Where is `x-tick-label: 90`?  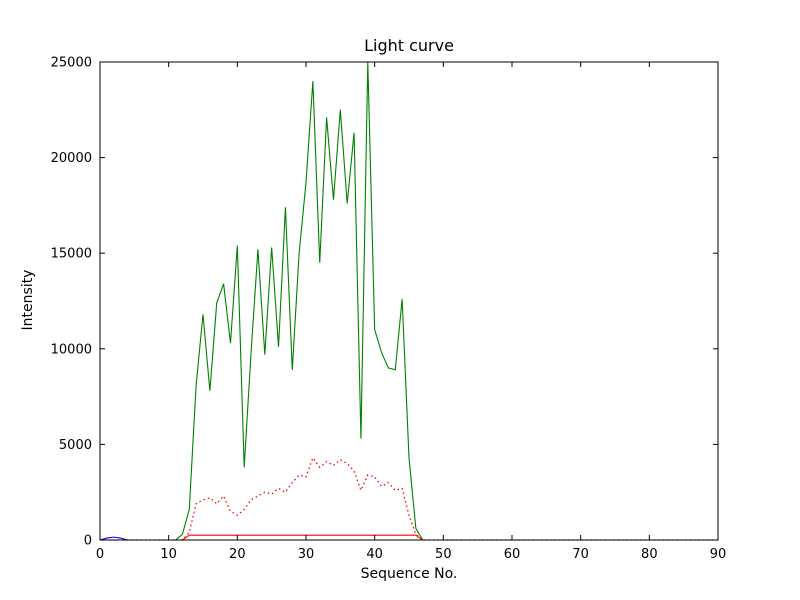 x-tick-label: 90 is located at coordinates (718, 554).